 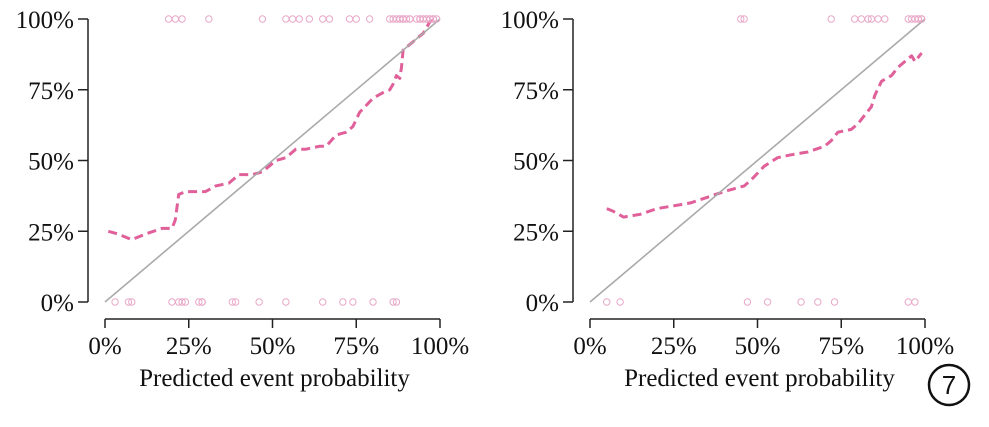 What do you see at coordinates (764, 135) in the screenshot?
I see `calibration-curve` at bounding box center [764, 135].